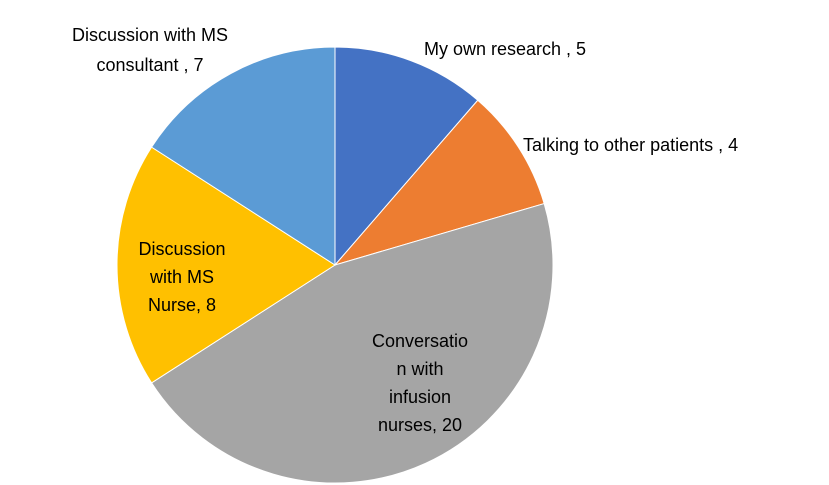 The width and height of the screenshot is (829, 485). What do you see at coordinates (420, 383) in the screenshot?
I see `data-label: Conversatio n with infusion nurses, 20` at bounding box center [420, 383].